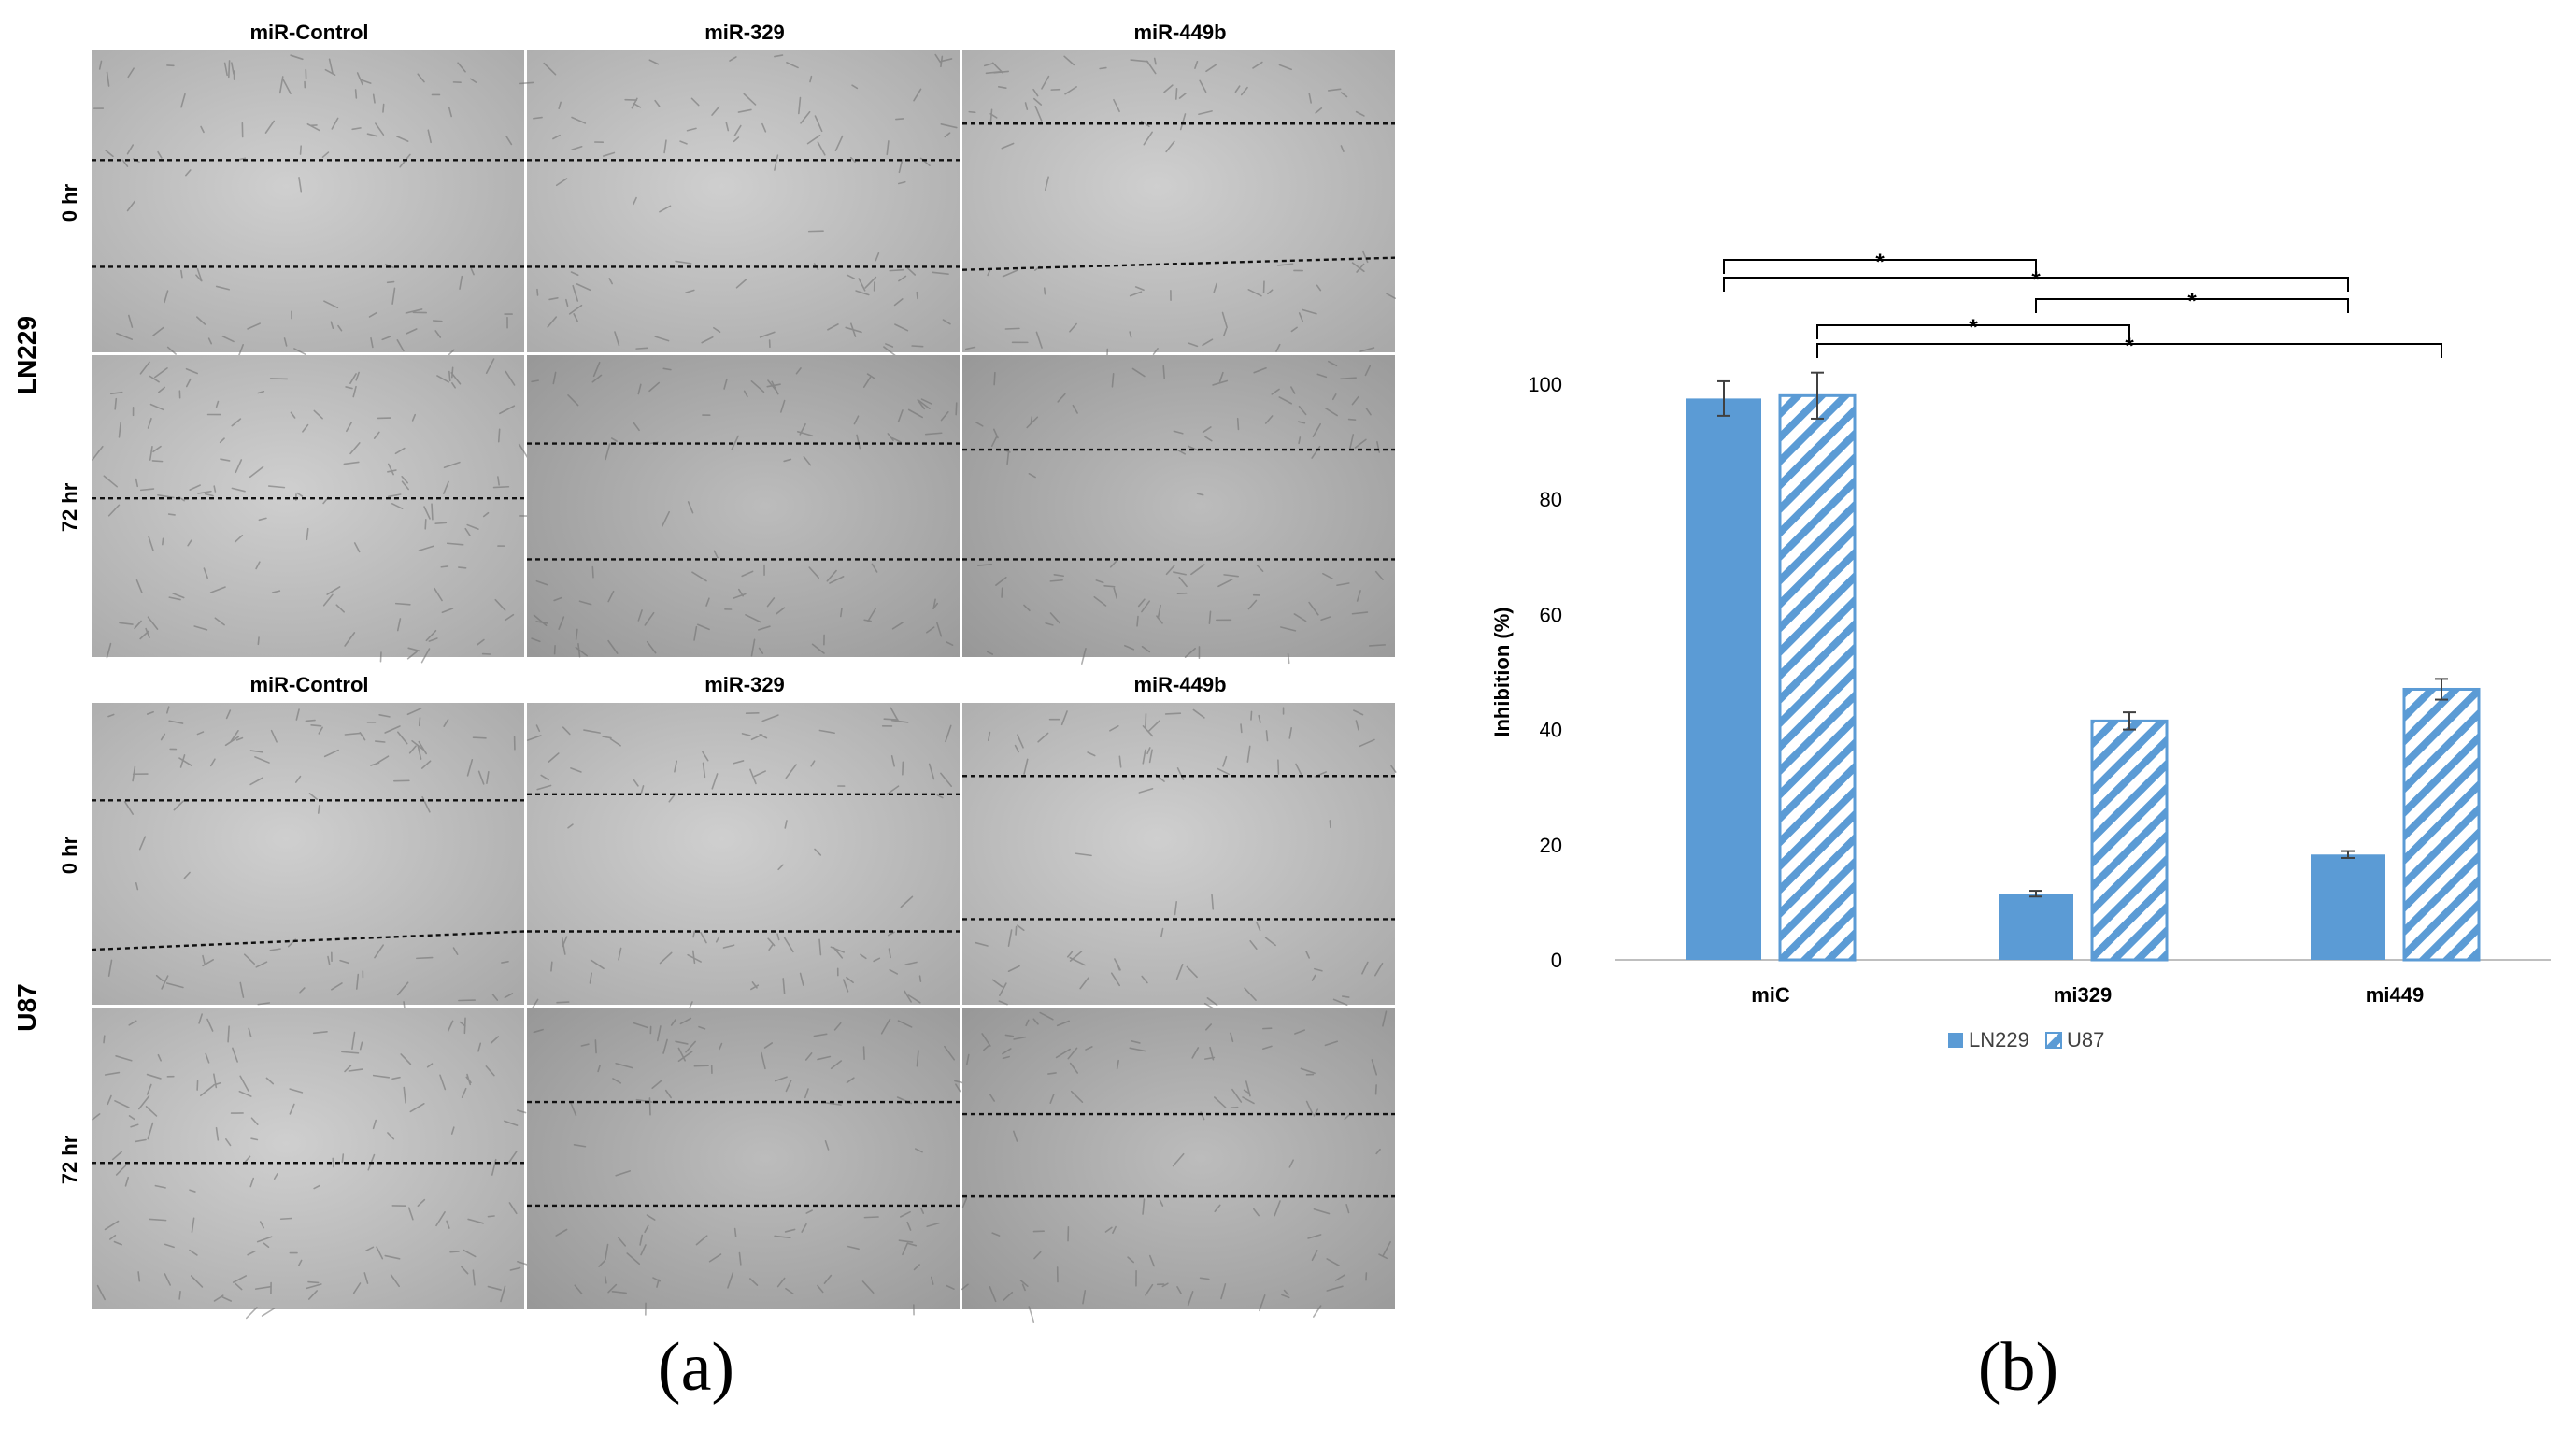  I want to click on panel-b-label: (b), so click(2018, 1367).